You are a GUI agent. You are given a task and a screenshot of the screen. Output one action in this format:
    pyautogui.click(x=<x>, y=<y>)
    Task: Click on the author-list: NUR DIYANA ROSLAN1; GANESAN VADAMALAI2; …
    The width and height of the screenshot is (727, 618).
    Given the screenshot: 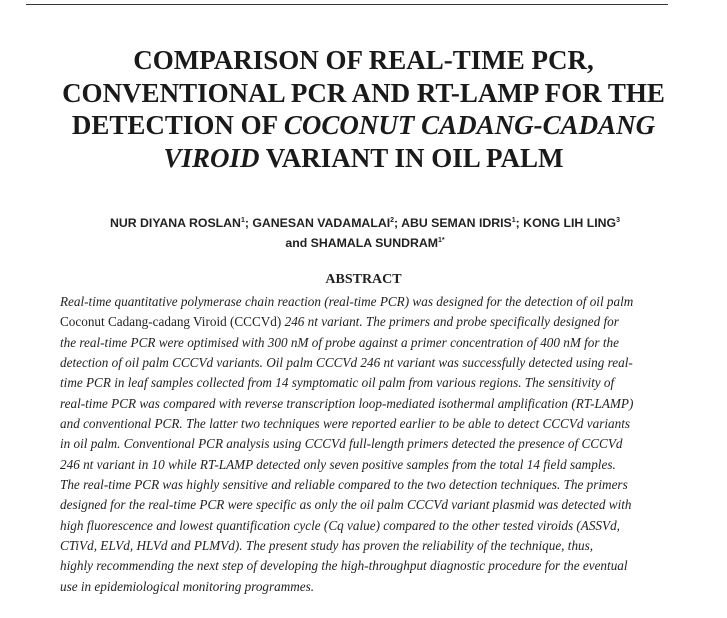 What is the action you would take?
    pyautogui.click(x=364, y=233)
    